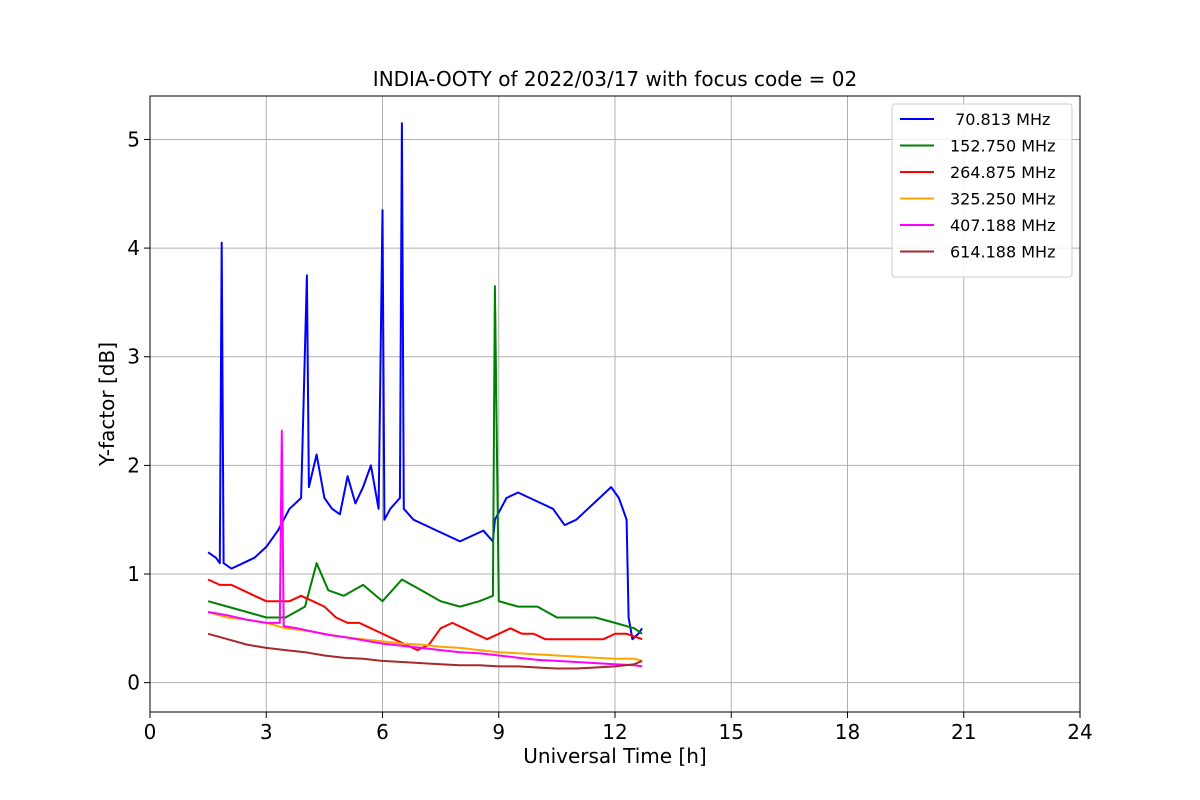  What do you see at coordinates (731, 732) in the screenshot?
I see `x-tick-label: 15` at bounding box center [731, 732].